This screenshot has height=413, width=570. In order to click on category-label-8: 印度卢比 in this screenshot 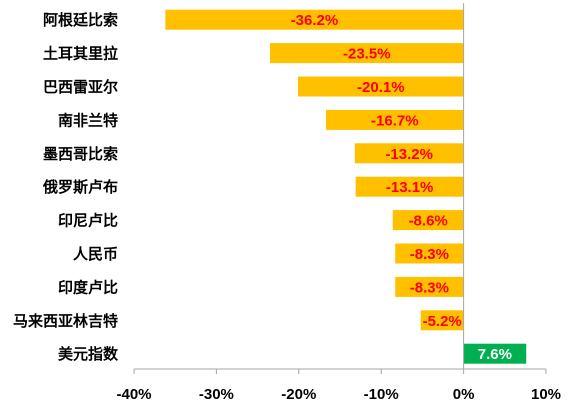, I will do `click(88, 287)`.